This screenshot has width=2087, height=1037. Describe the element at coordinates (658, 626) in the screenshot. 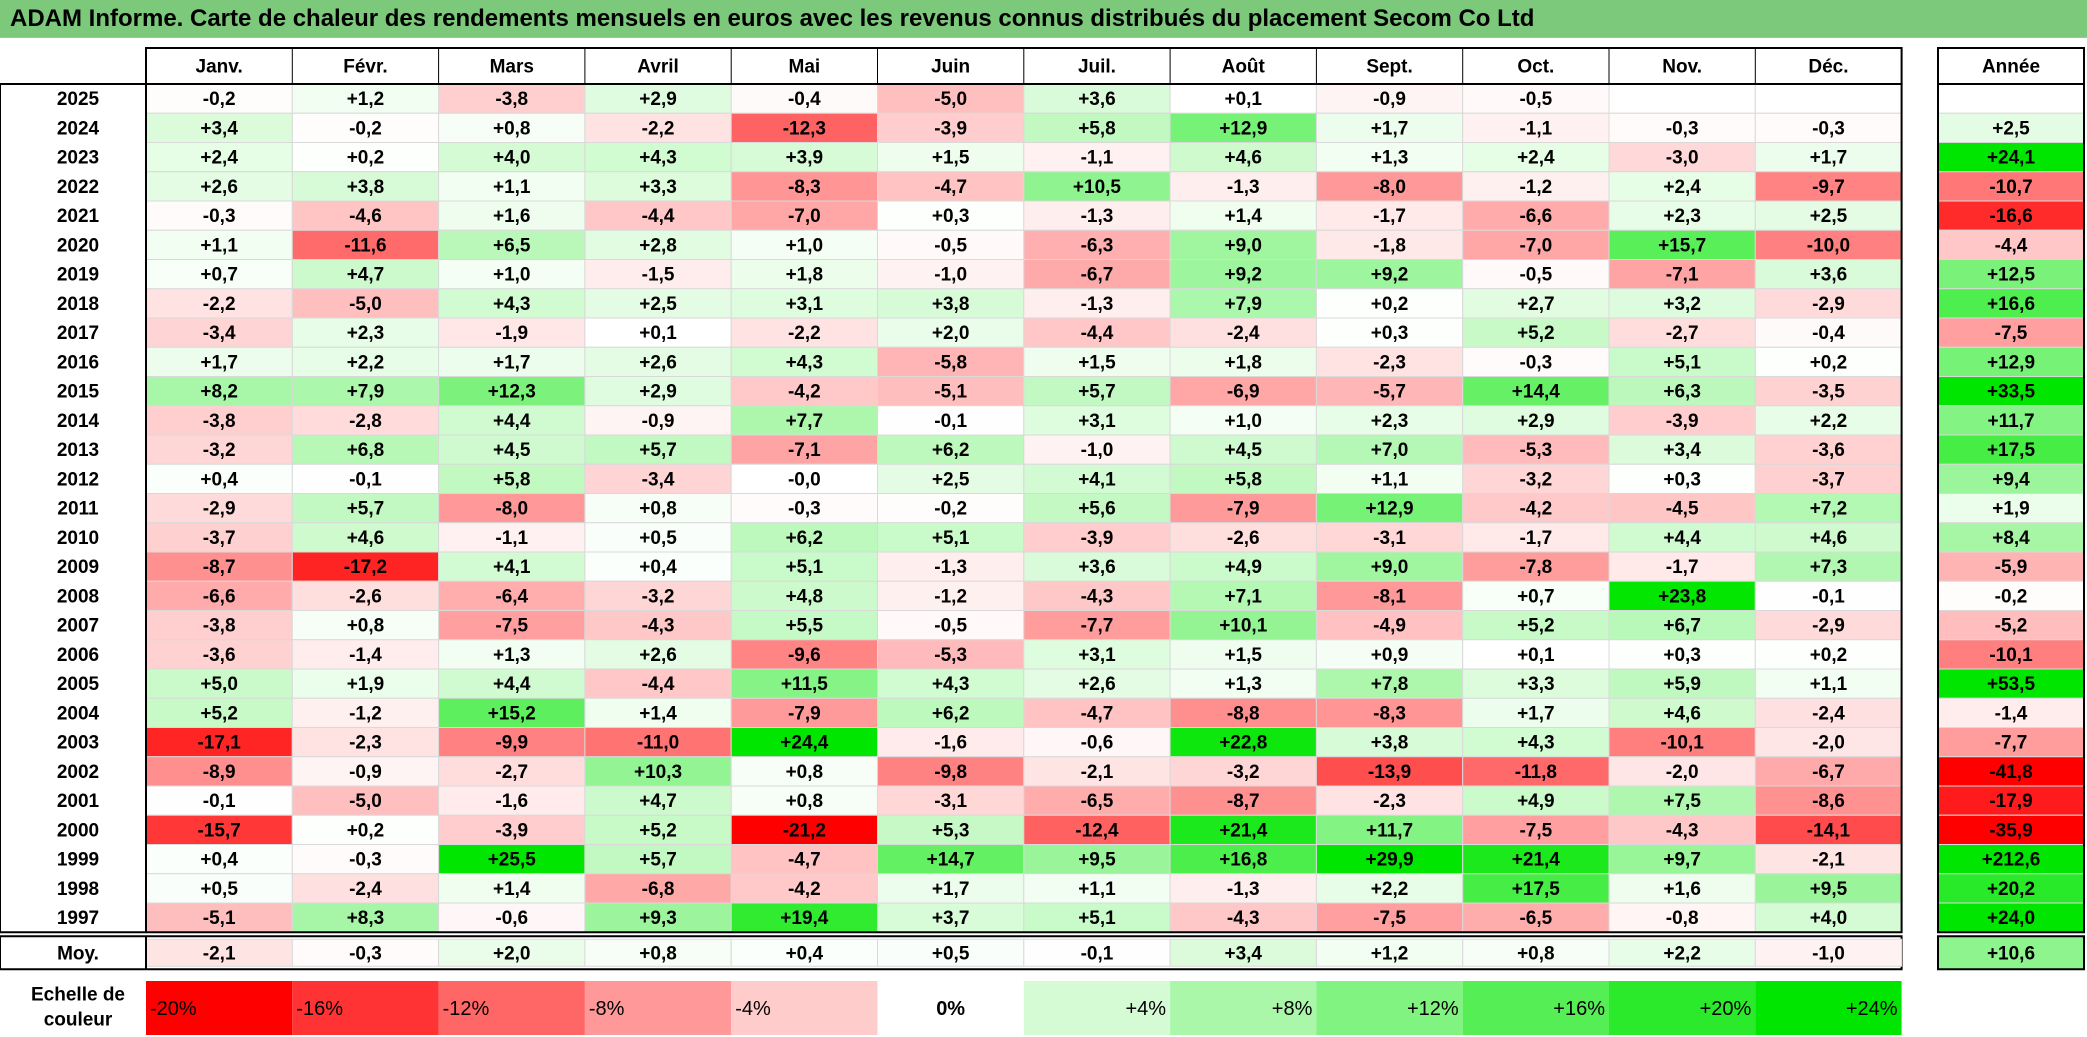

I see `cell-value: -4,3` at that location.